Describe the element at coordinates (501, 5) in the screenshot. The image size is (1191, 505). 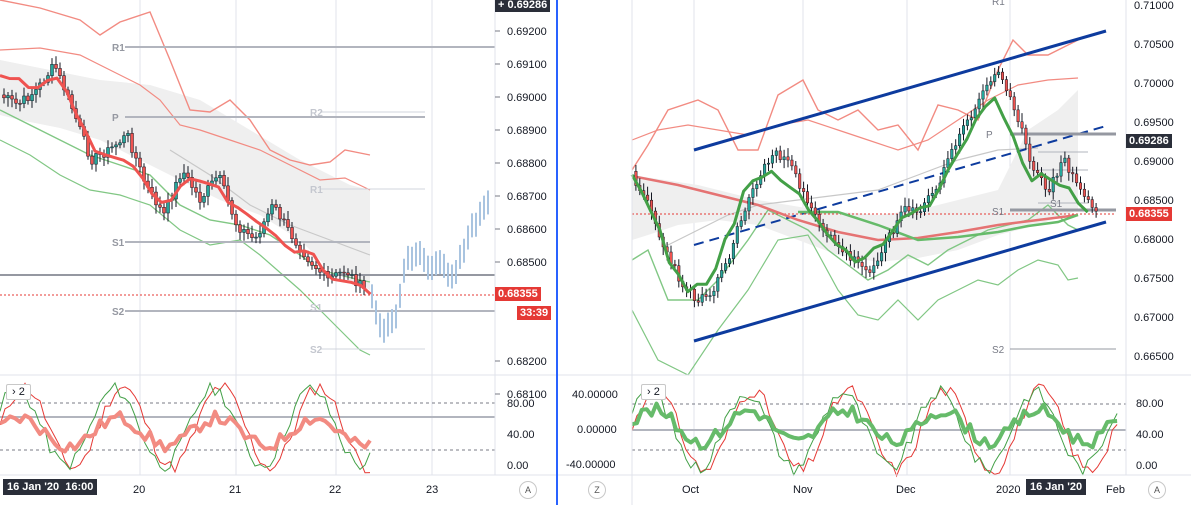
I see `plus-icon: +` at that location.